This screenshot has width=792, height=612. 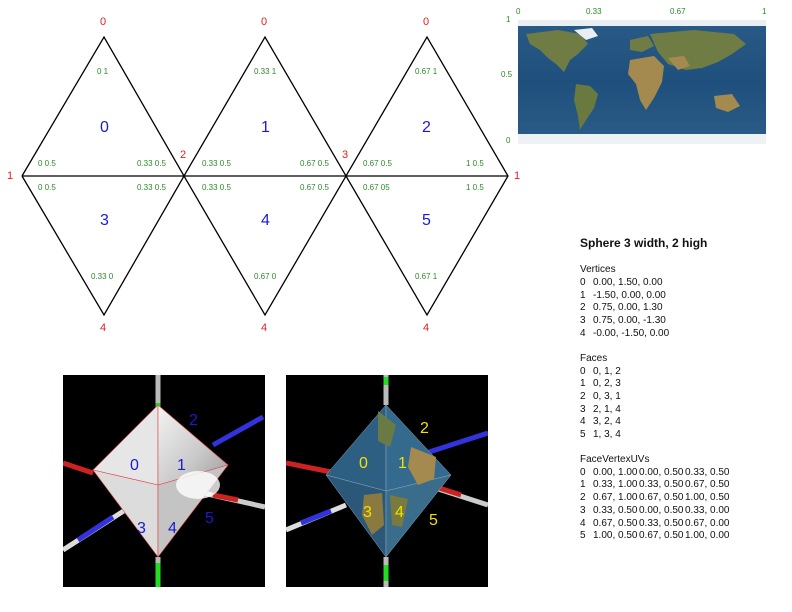 I want to click on uv-row: 3 0.33, 0.50 0.00, 0.50 0.33, 0.00, so click(x=682, y=511).